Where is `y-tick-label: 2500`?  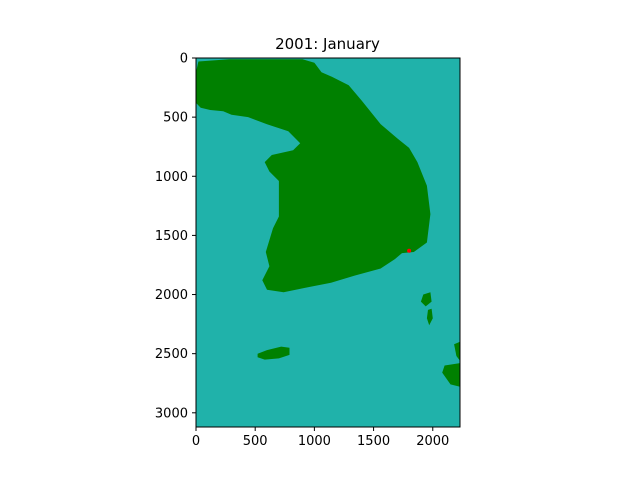 y-tick-label: 2500 is located at coordinates (171, 354).